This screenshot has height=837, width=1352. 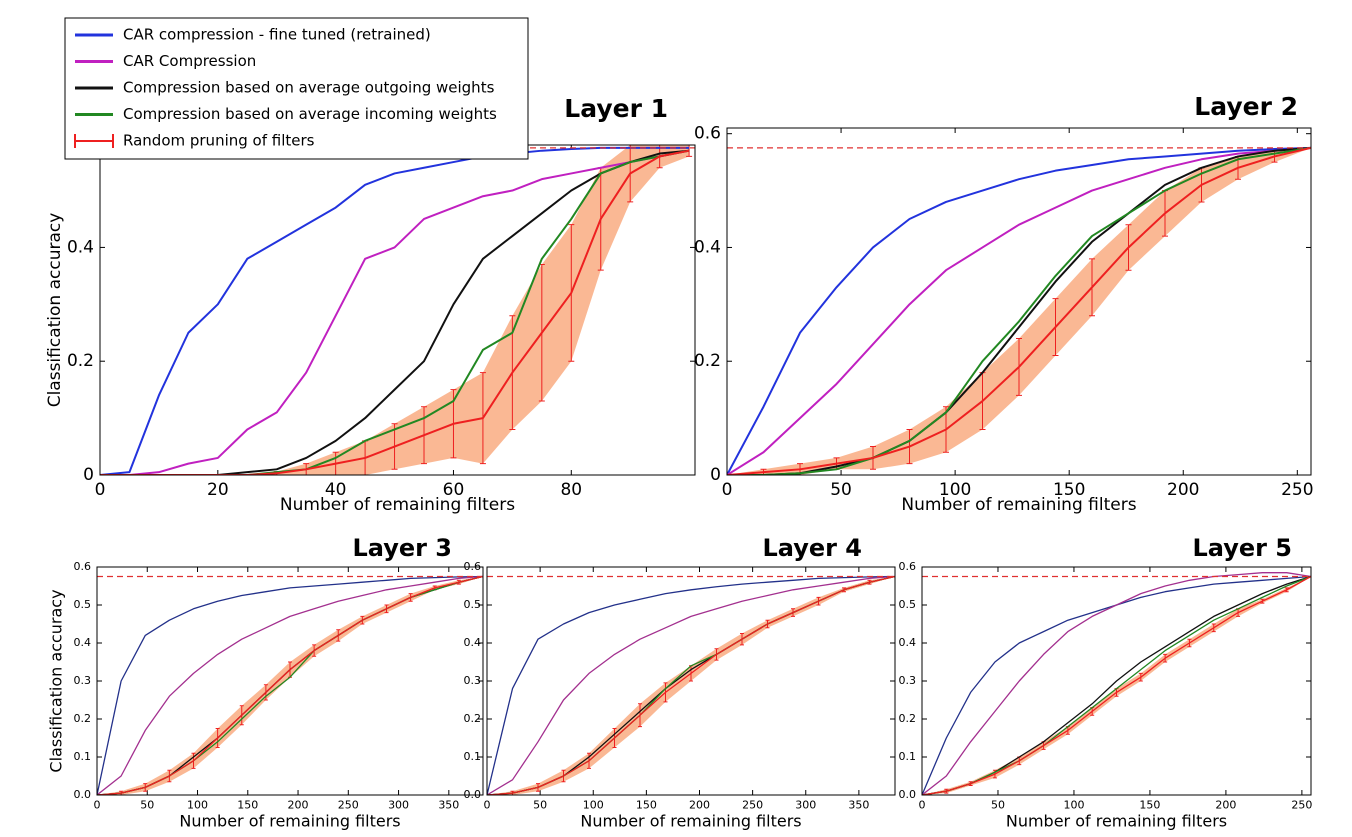 What do you see at coordinates (398, 804) in the screenshot?
I see `x-tick-label: 300` at bounding box center [398, 804].